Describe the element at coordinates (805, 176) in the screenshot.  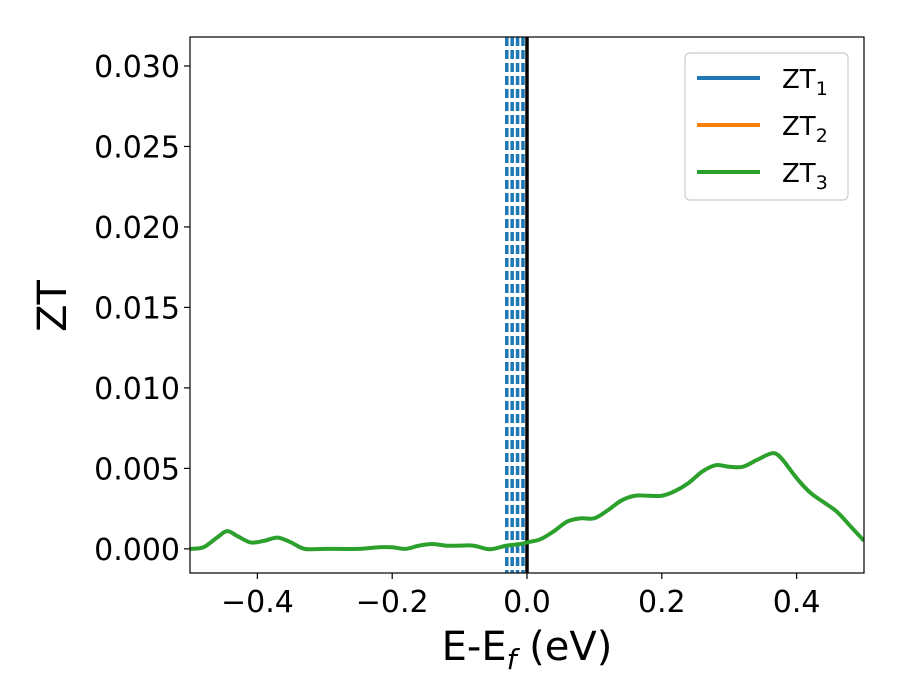
I see `legend-label-zt3: ZT3` at that location.